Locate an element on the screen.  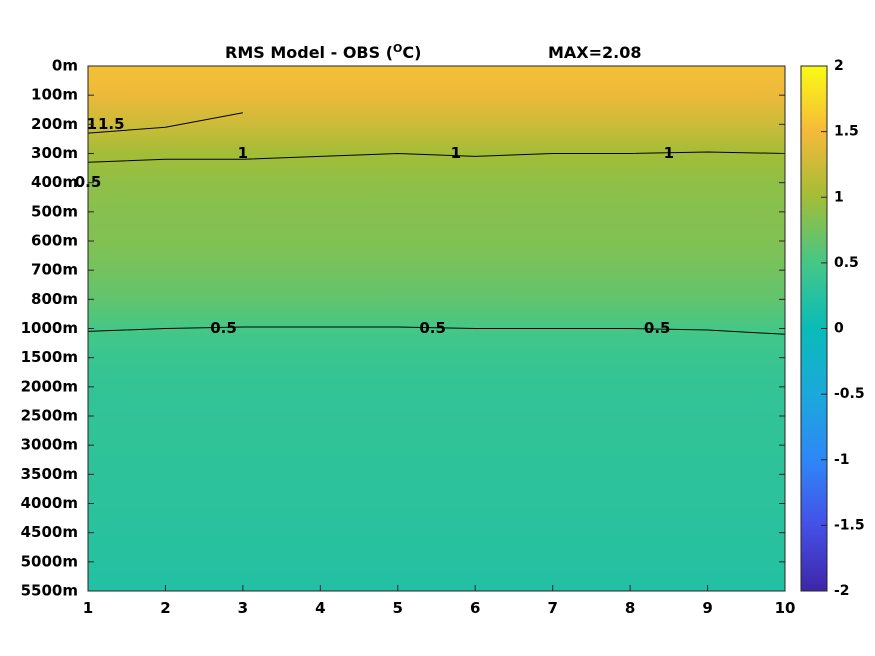
y-tick-label: 1500m is located at coordinates (49, 357).